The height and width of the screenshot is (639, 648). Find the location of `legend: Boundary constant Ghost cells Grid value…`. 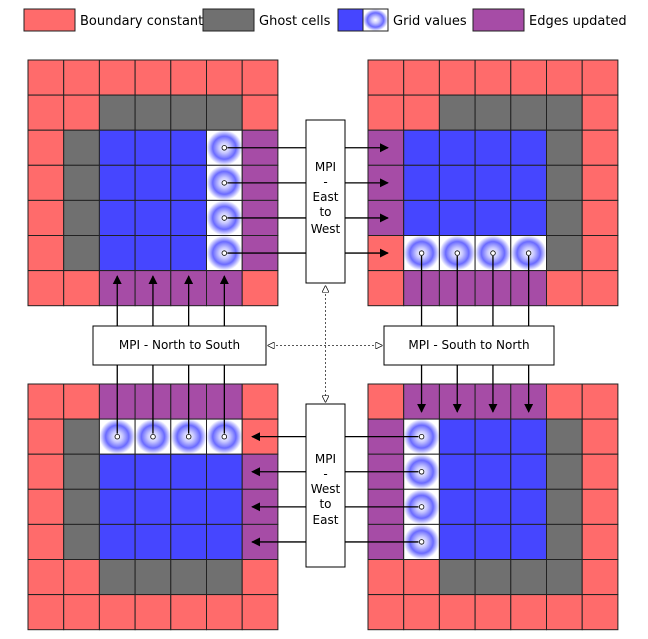

legend: Boundary constant Ghost cells Grid value… is located at coordinates (325, 20).